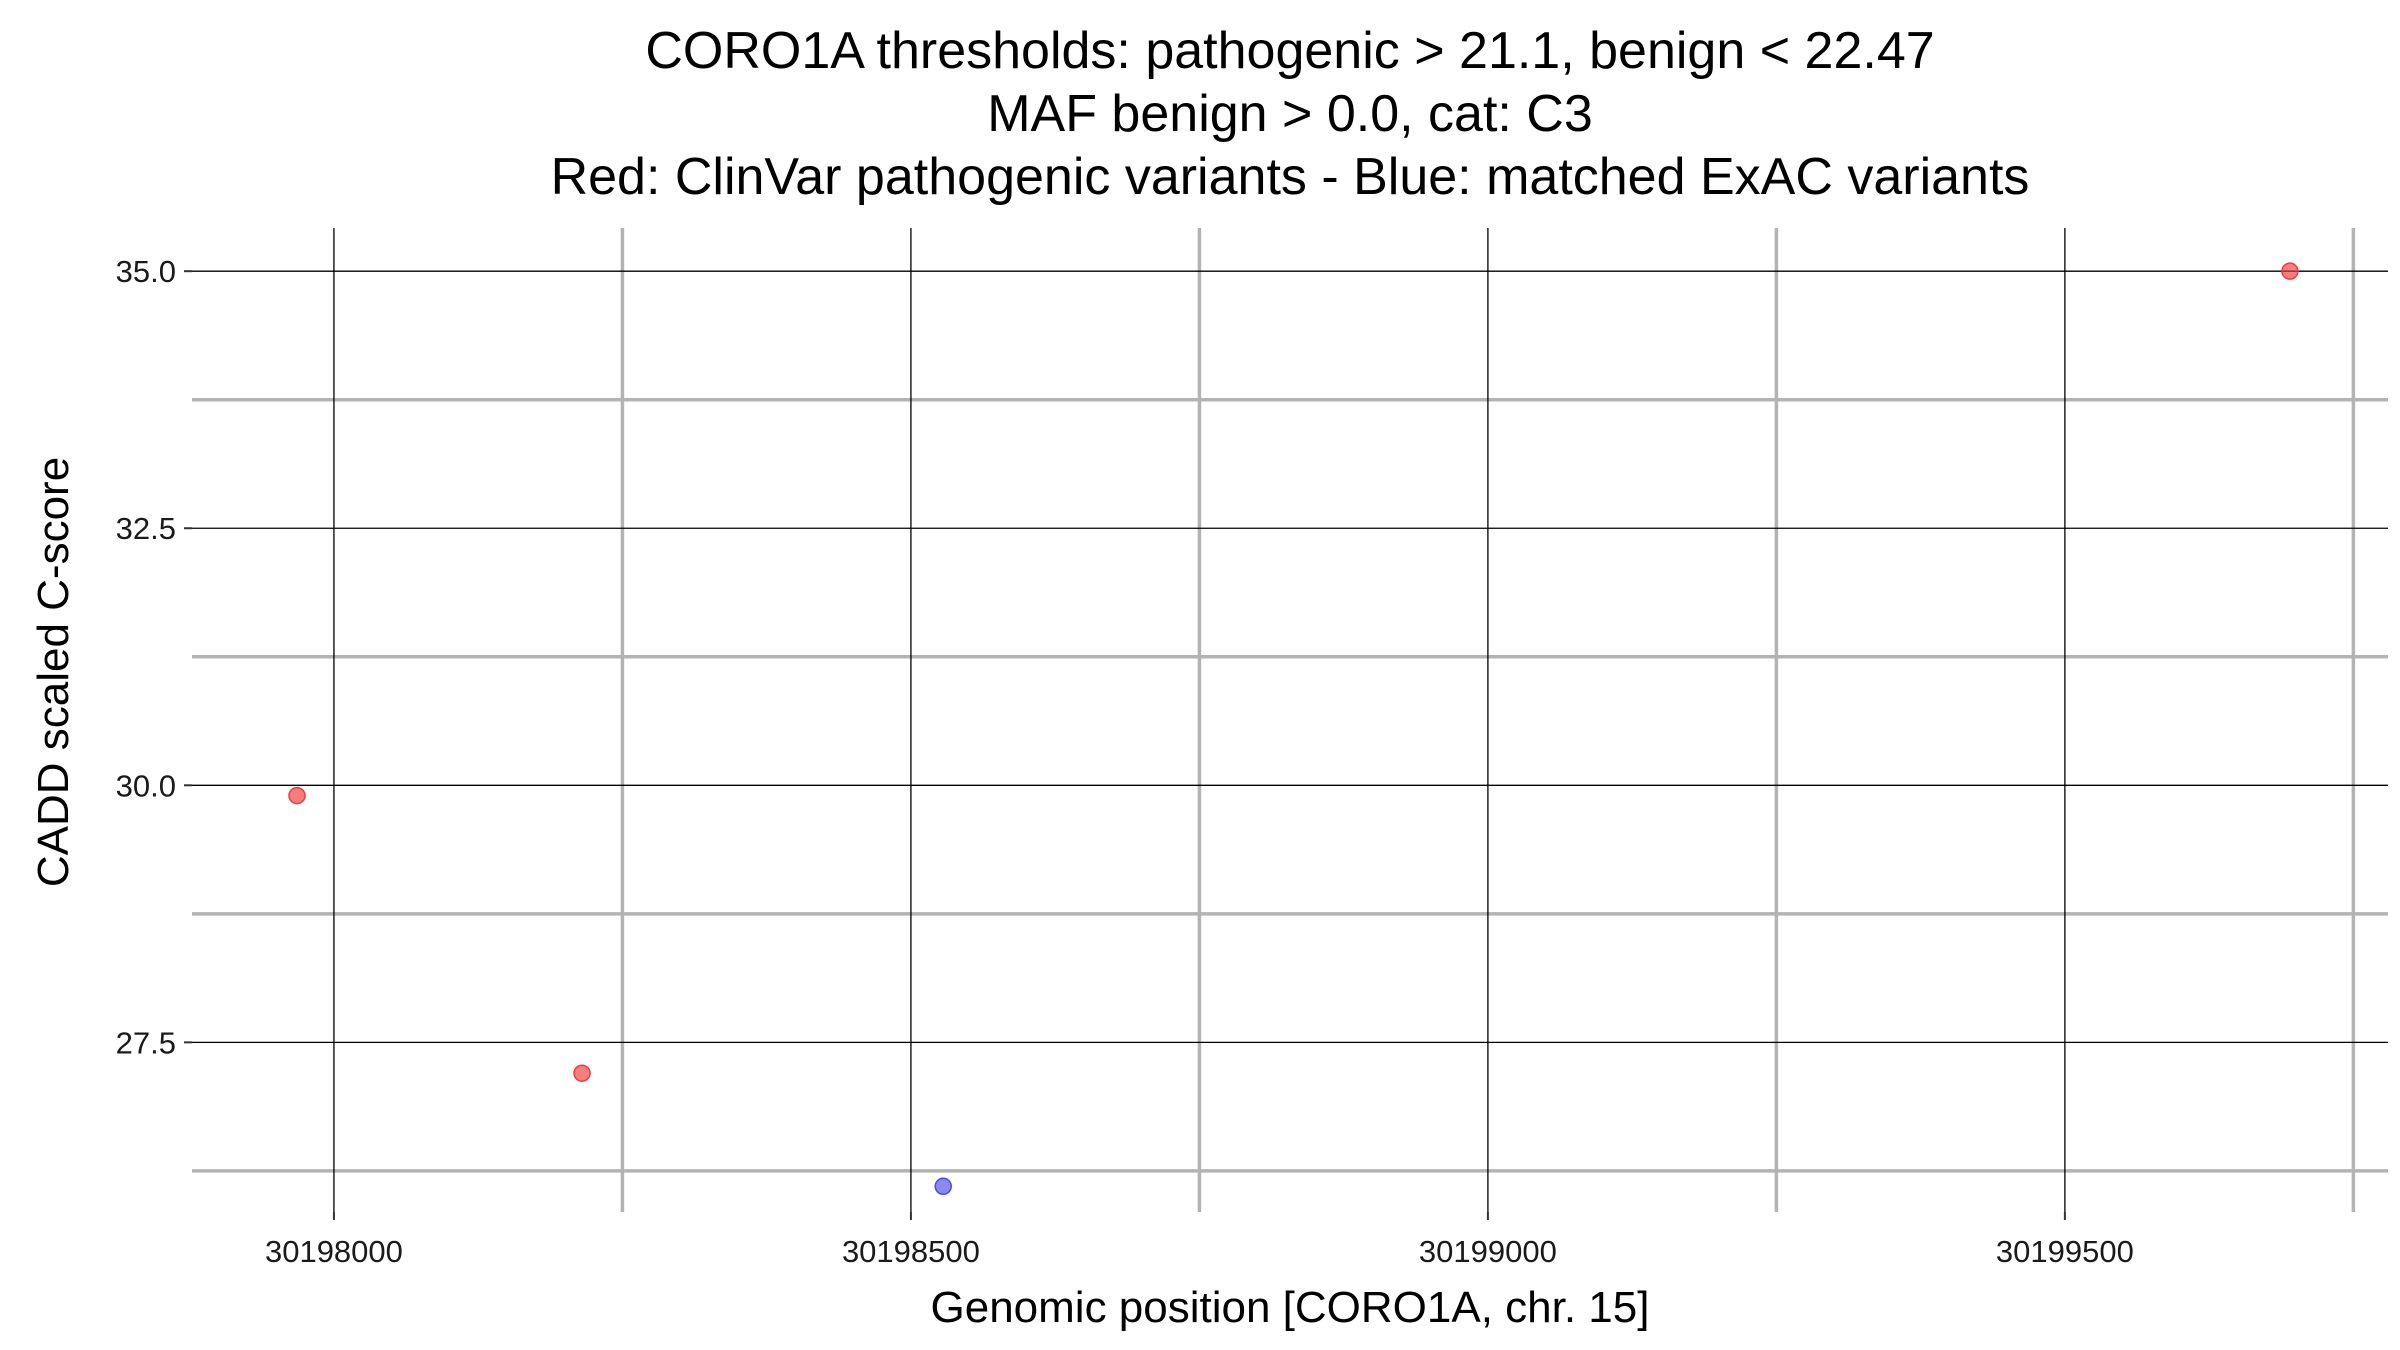 This screenshot has width=2400, height=1350. Describe the element at coordinates (1290, 1307) in the screenshot. I see `x-axis-title: Genomic position [CORO1A, chr. 15]` at that location.